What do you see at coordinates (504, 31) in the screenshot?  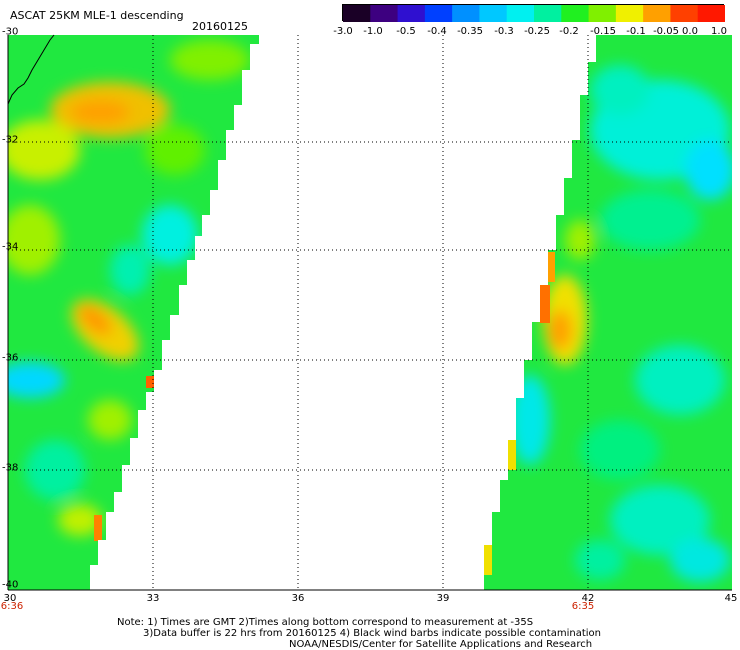 I see `colorbar-label: -0.3` at bounding box center [504, 31].